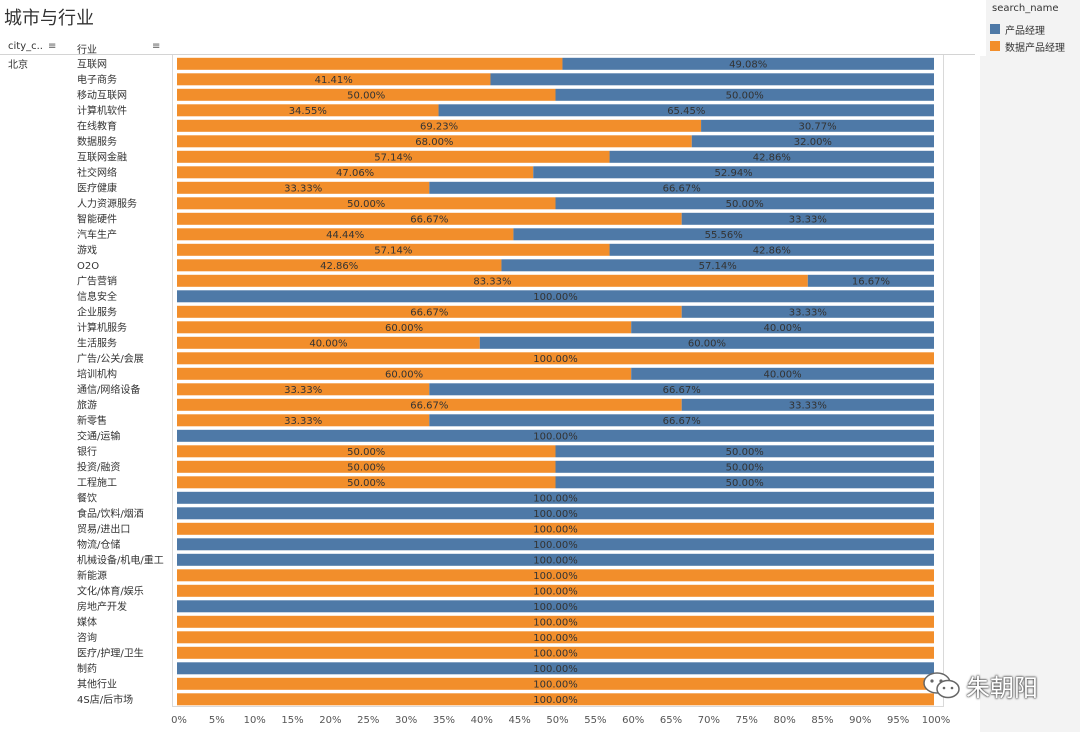 The height and width of the screenshot is (732, 1080). I want to click on category-label: 通信/网络设备, so click(108, 389).